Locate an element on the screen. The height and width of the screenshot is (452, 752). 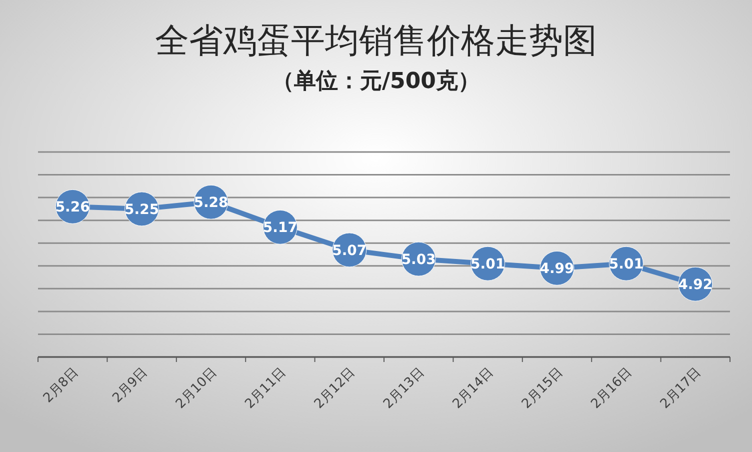
x-tick-label: 2月14日 is located at coordinates (473, 388).